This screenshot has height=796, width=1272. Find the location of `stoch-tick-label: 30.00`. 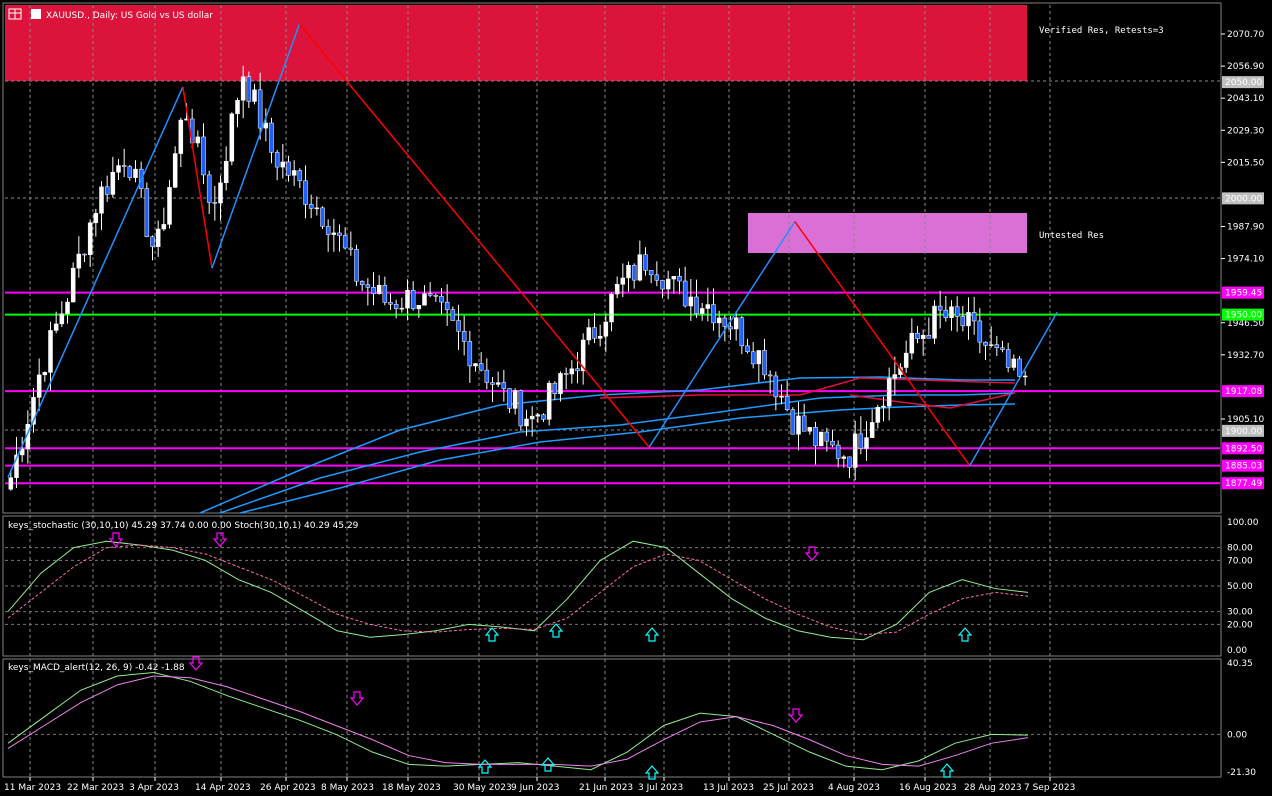

stoch-tick-label: 30.00 is located at coordinates (1240, 613).